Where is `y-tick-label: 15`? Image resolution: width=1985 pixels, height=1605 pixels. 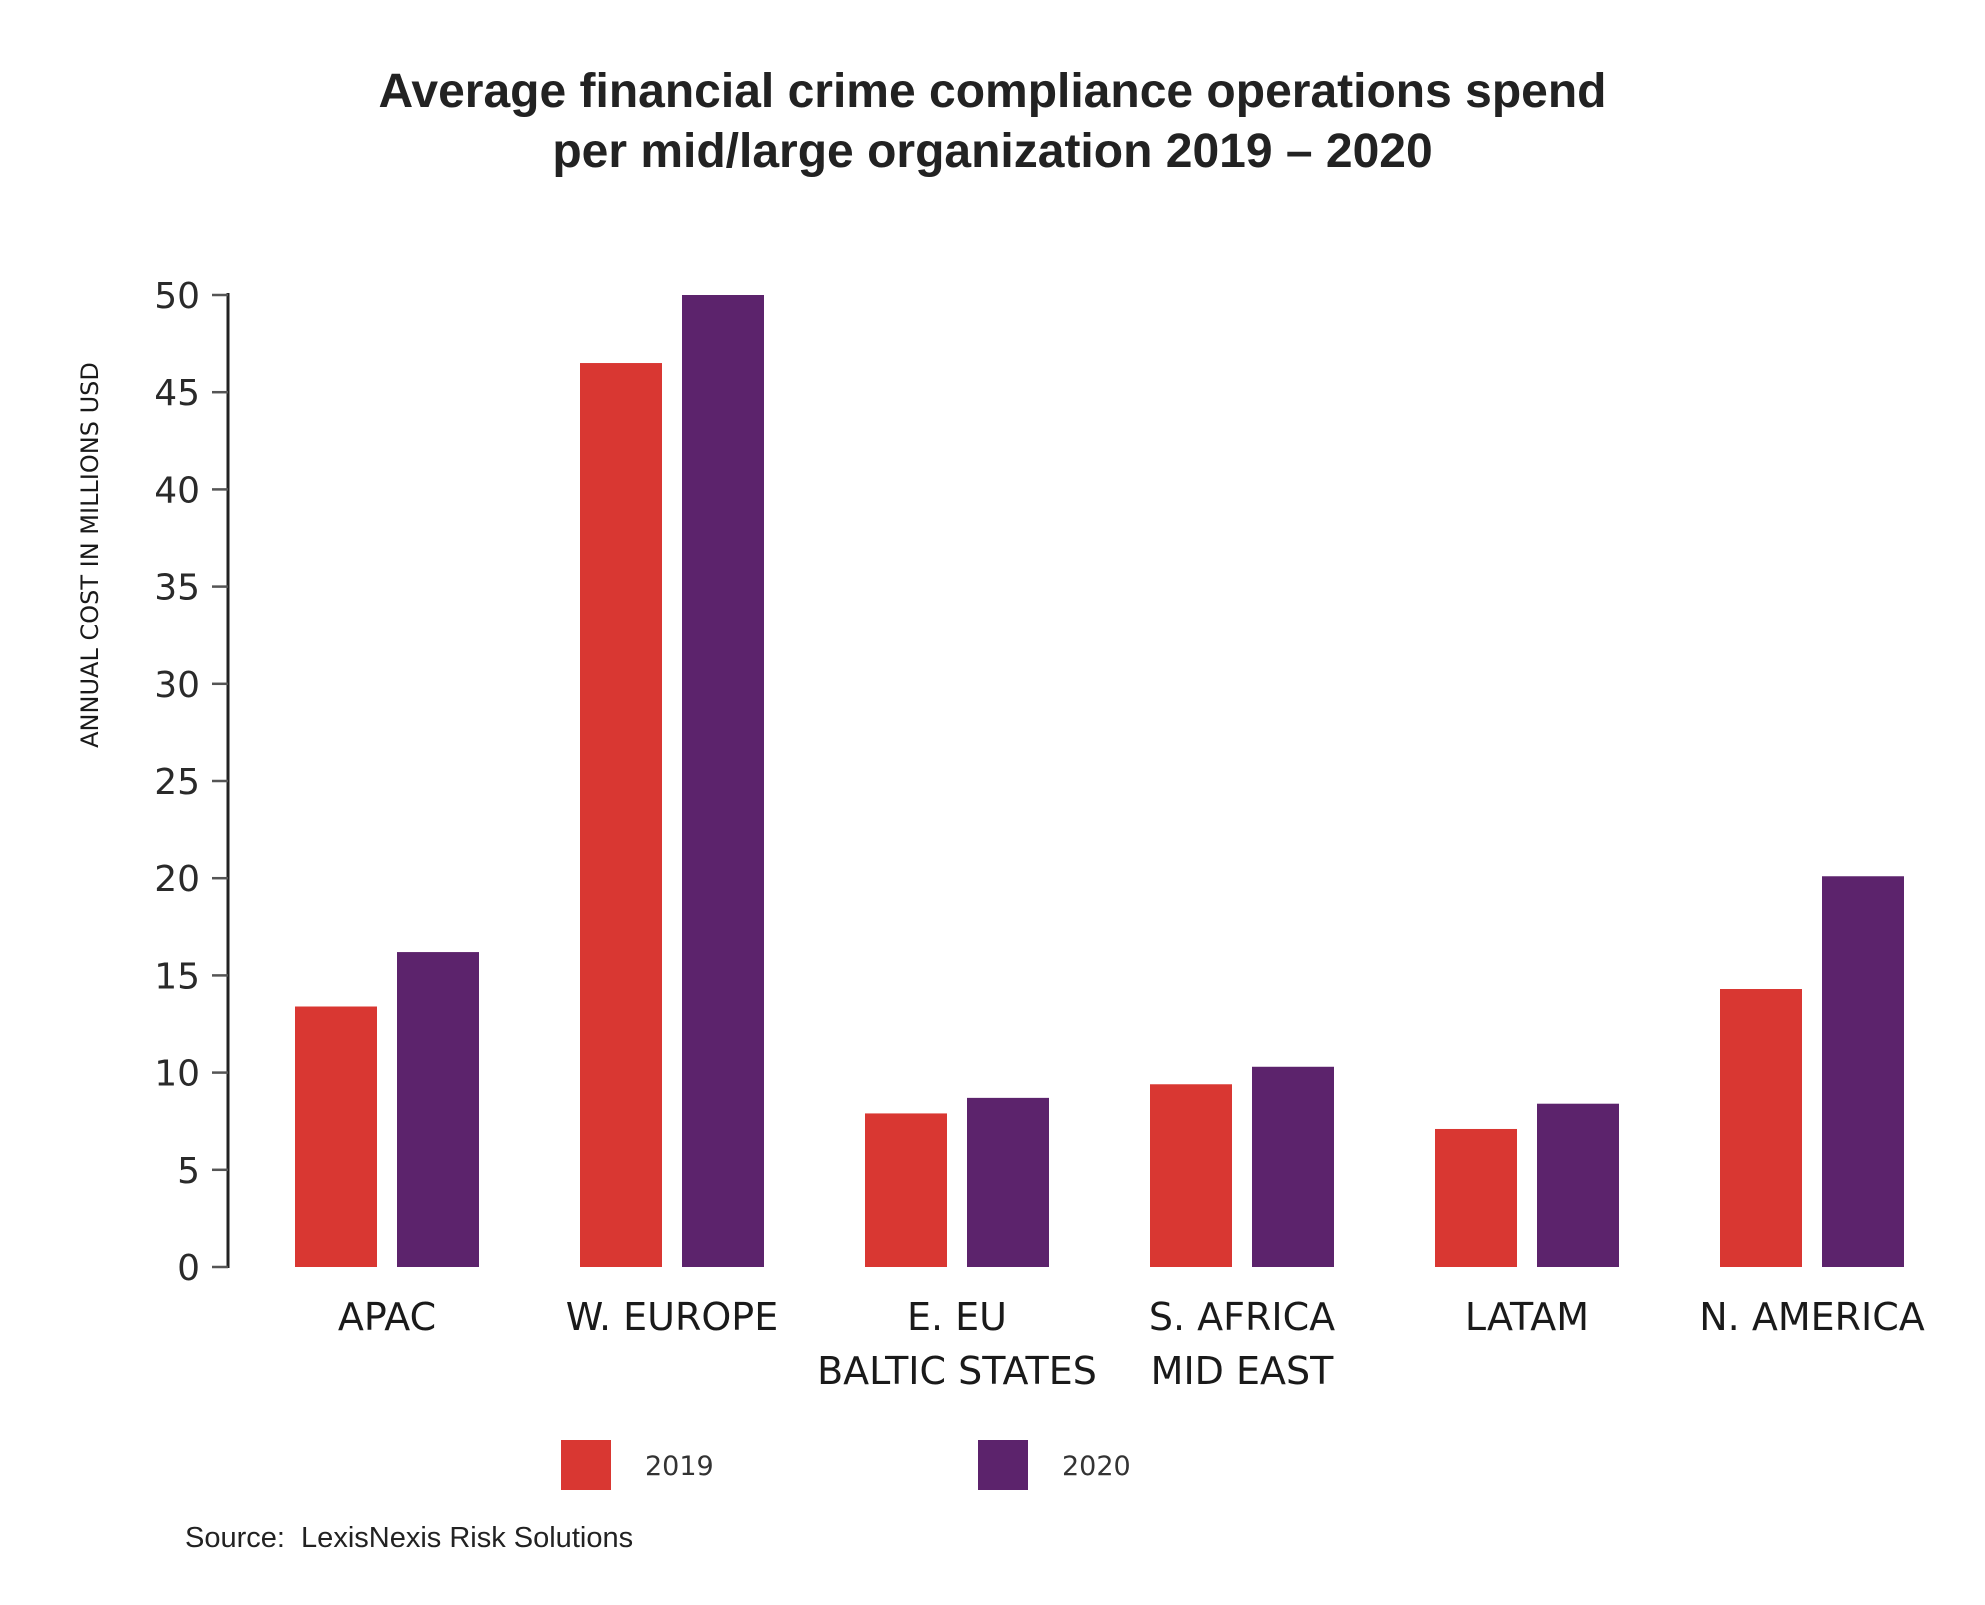
y-tick-label: 15 is located at coordinates (177, 976).